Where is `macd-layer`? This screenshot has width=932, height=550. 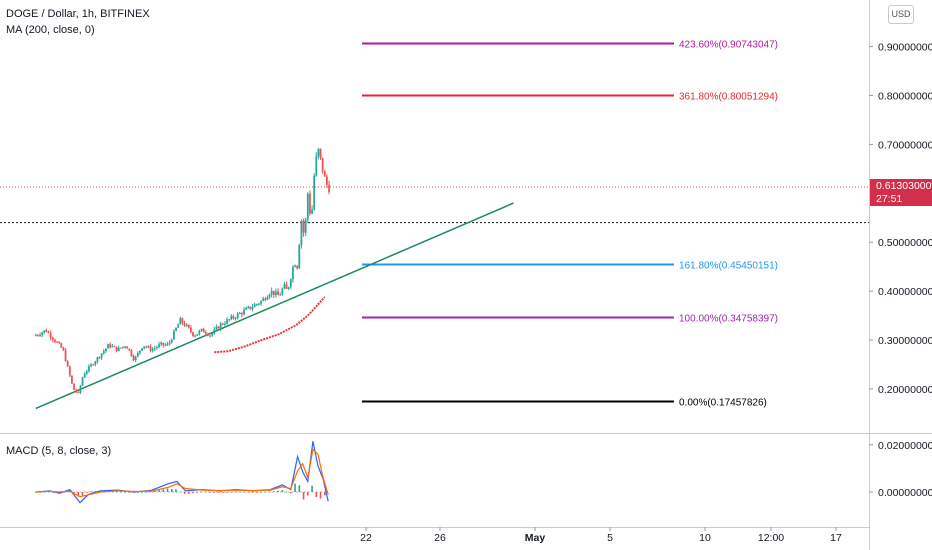
macd-layer is located at coordinates (182, 472).